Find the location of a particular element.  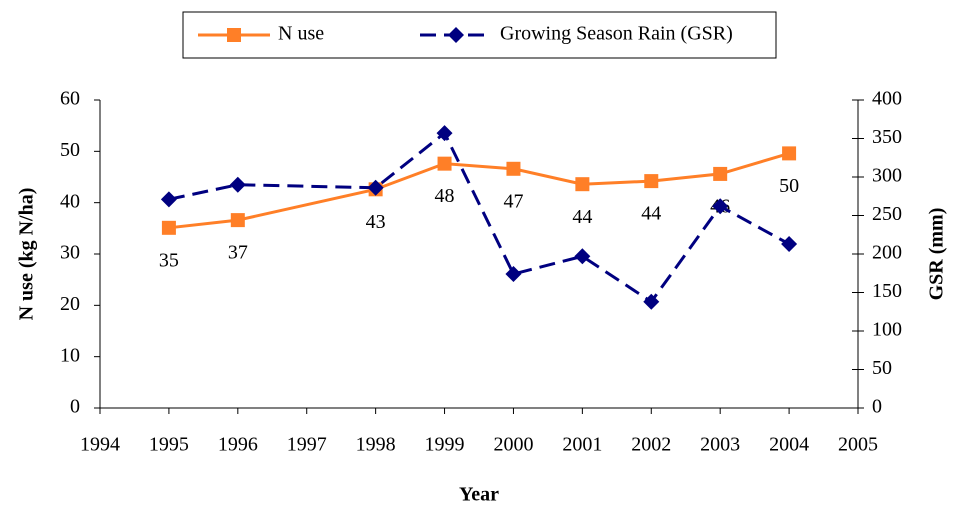

x-axis-title: Year is located at coordinates (479, 495).